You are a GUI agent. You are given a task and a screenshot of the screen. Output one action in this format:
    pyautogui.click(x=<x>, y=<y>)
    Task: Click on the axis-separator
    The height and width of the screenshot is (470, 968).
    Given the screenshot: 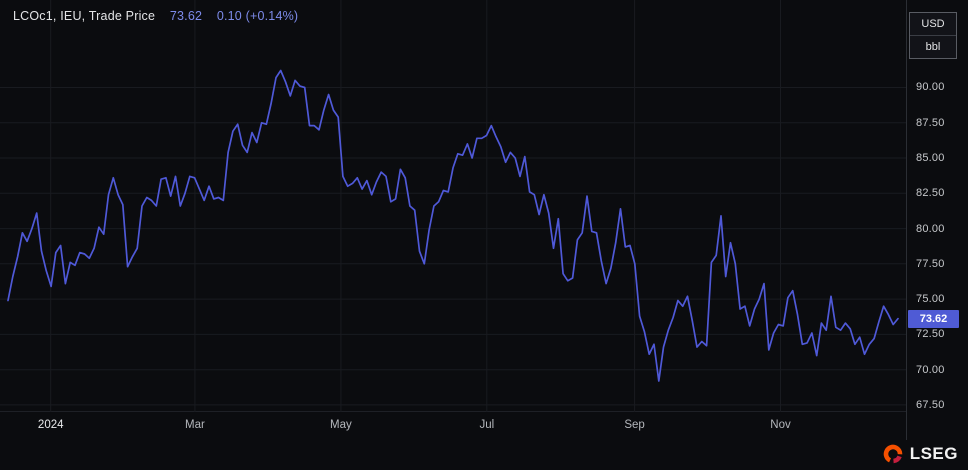 What is the action you would take?
    pyautogui.click(x=906, y=220)
    